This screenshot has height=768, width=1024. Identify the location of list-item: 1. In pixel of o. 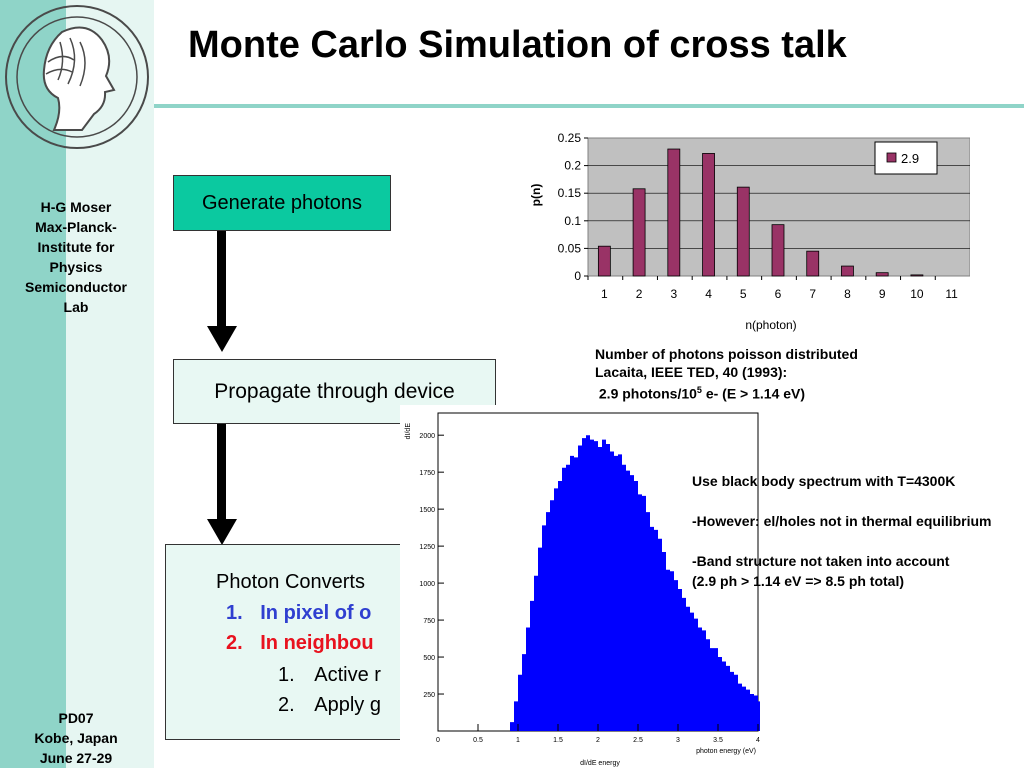
(298, 613).